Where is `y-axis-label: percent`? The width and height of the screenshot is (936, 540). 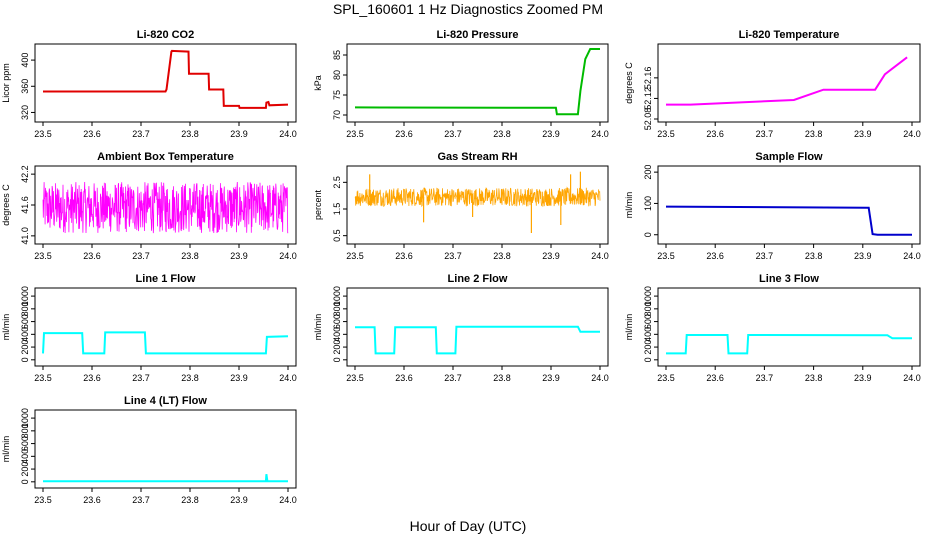 y-axis-label: percent is located at coordinates (318, 204).